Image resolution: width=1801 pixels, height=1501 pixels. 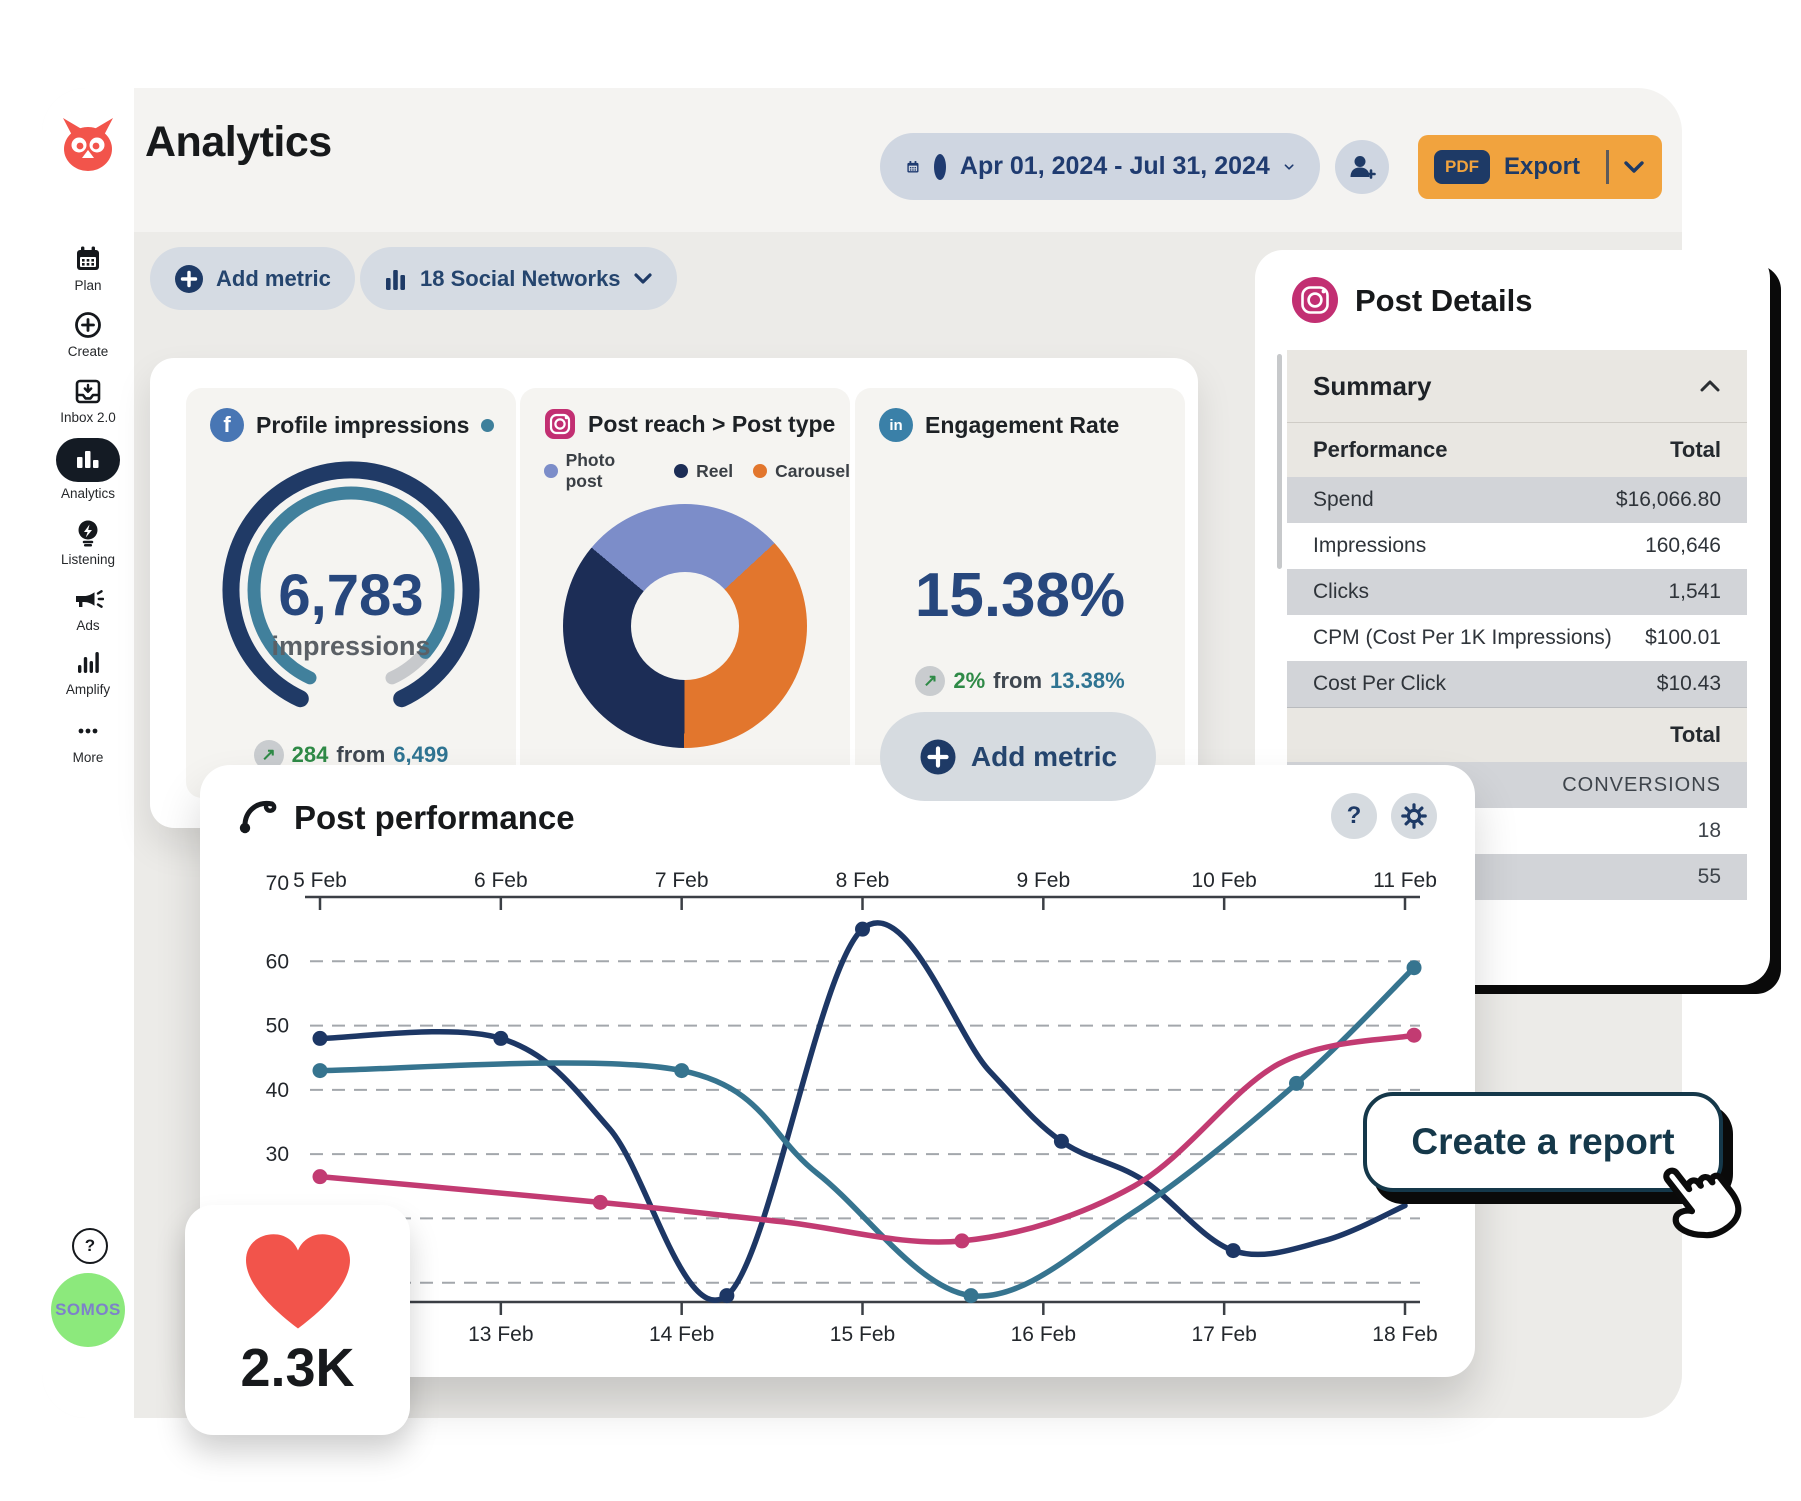 I want to click on networks-label: 18 Social Networks, so click(x=520, y=278).